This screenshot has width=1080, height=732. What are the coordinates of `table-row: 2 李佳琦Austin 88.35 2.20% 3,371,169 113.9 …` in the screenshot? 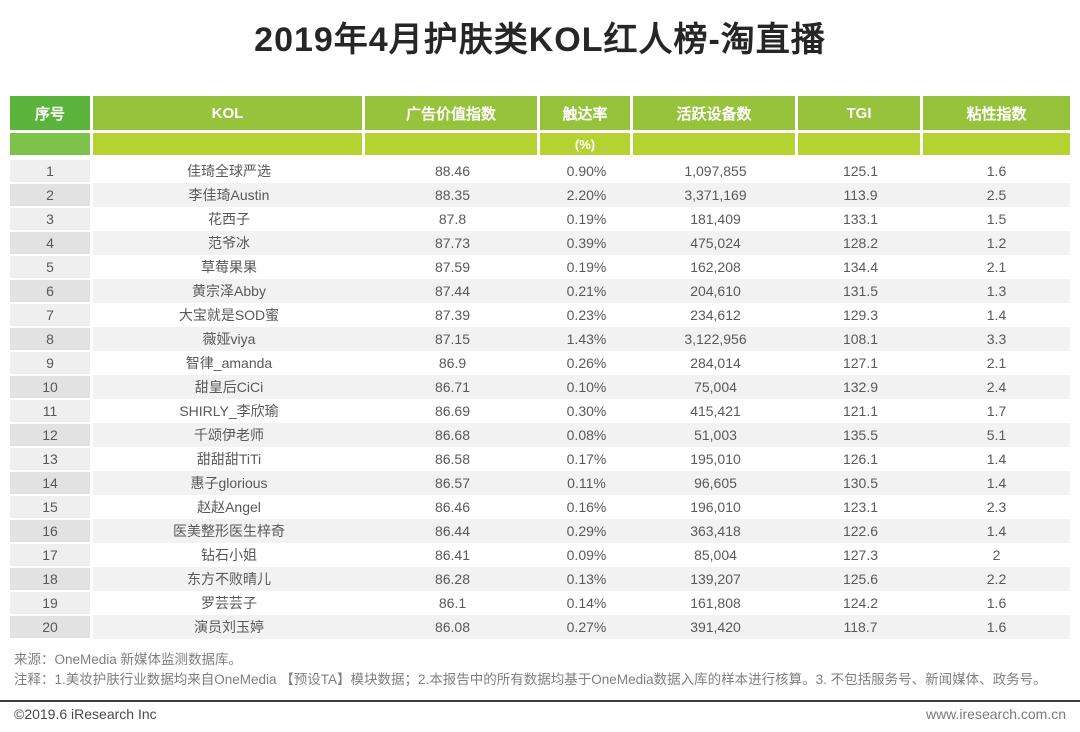 It's located at (540, 195).